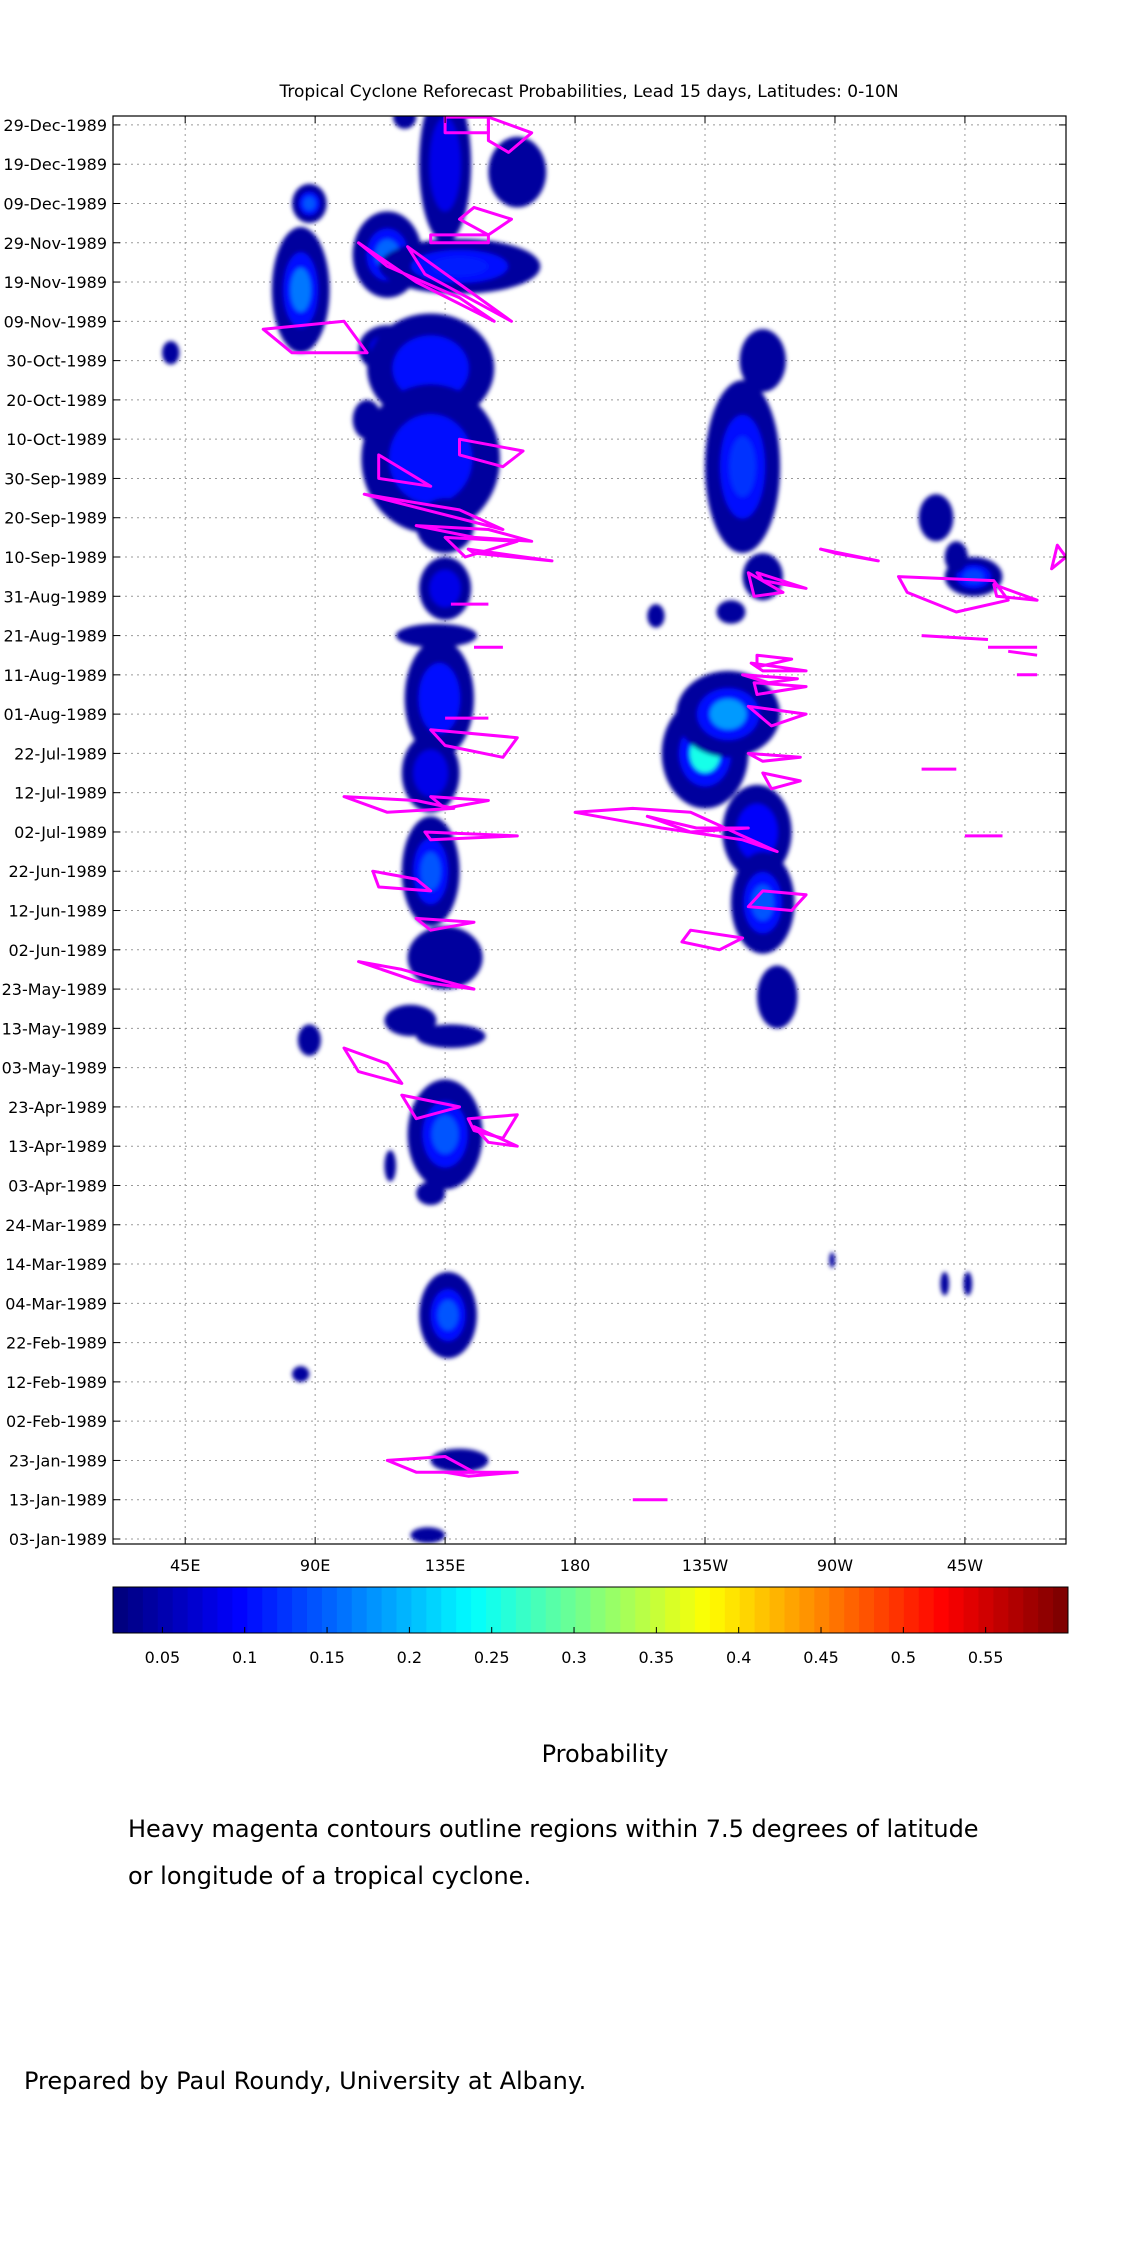  I want to click on y-tick-label: 09-Dec-1989, so click(55, 203).